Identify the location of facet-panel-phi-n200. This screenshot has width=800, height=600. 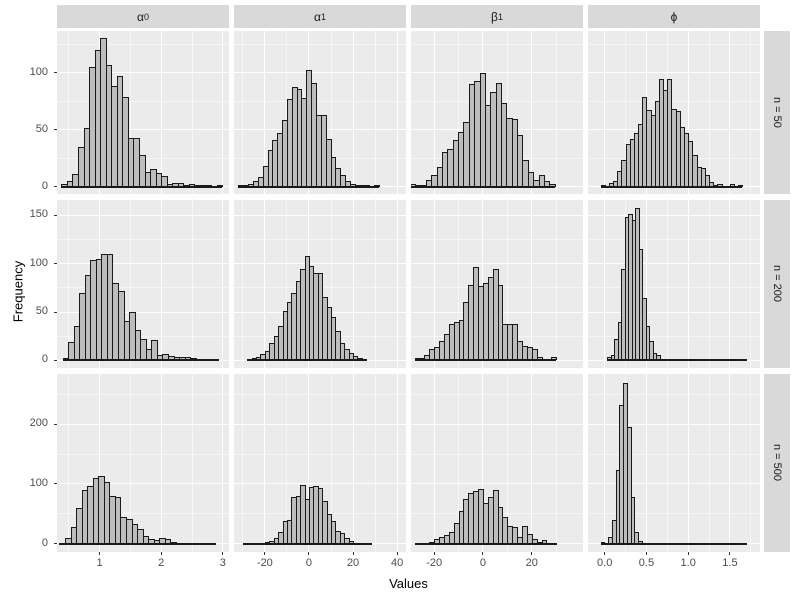
(674, 284).